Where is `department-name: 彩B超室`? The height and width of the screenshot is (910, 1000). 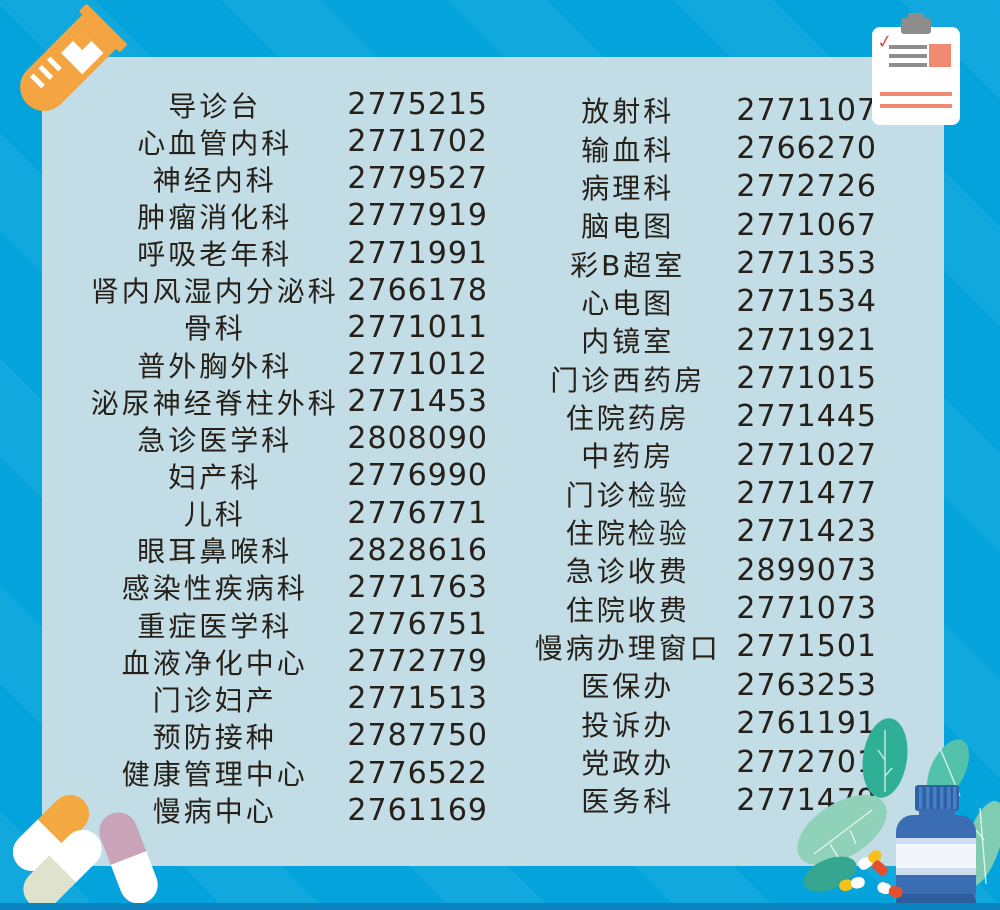
department-name: 彩B超室 is located at coordinates (628, 265).